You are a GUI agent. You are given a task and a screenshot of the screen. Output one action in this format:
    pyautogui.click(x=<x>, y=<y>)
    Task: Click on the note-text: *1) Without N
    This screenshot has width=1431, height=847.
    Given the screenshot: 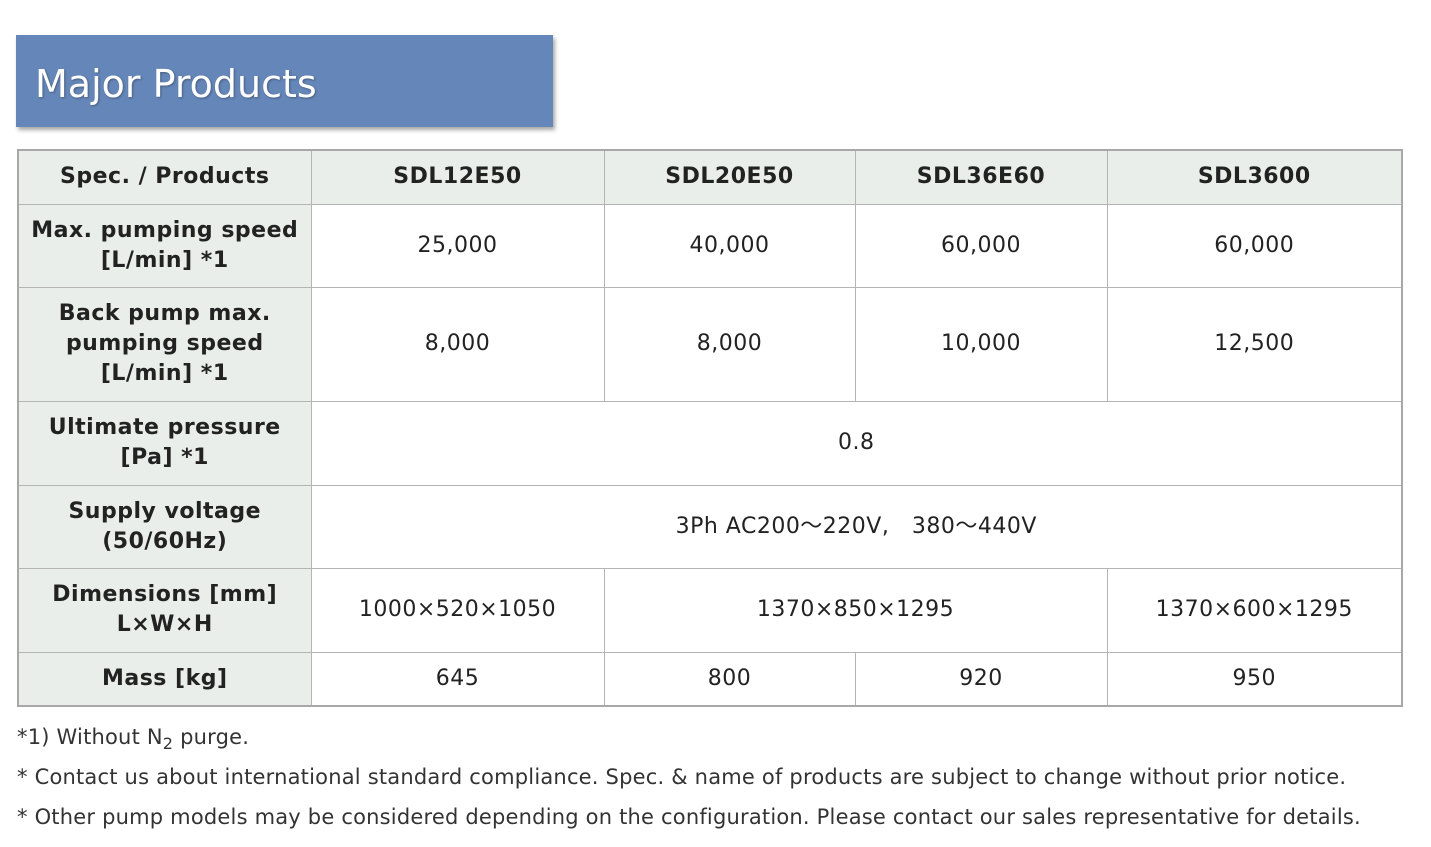 What is the action you would take?
    pyautogui.click(x=90, y=737)
    